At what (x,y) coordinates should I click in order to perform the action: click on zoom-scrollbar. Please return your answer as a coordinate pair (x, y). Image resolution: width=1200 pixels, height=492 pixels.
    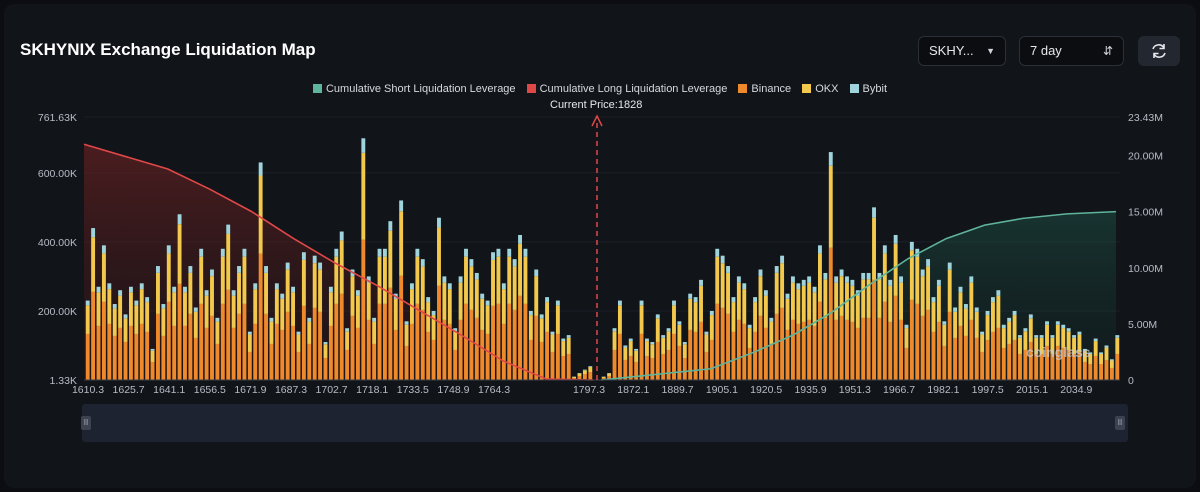
    Looking at the image, I should click on (605, 423).